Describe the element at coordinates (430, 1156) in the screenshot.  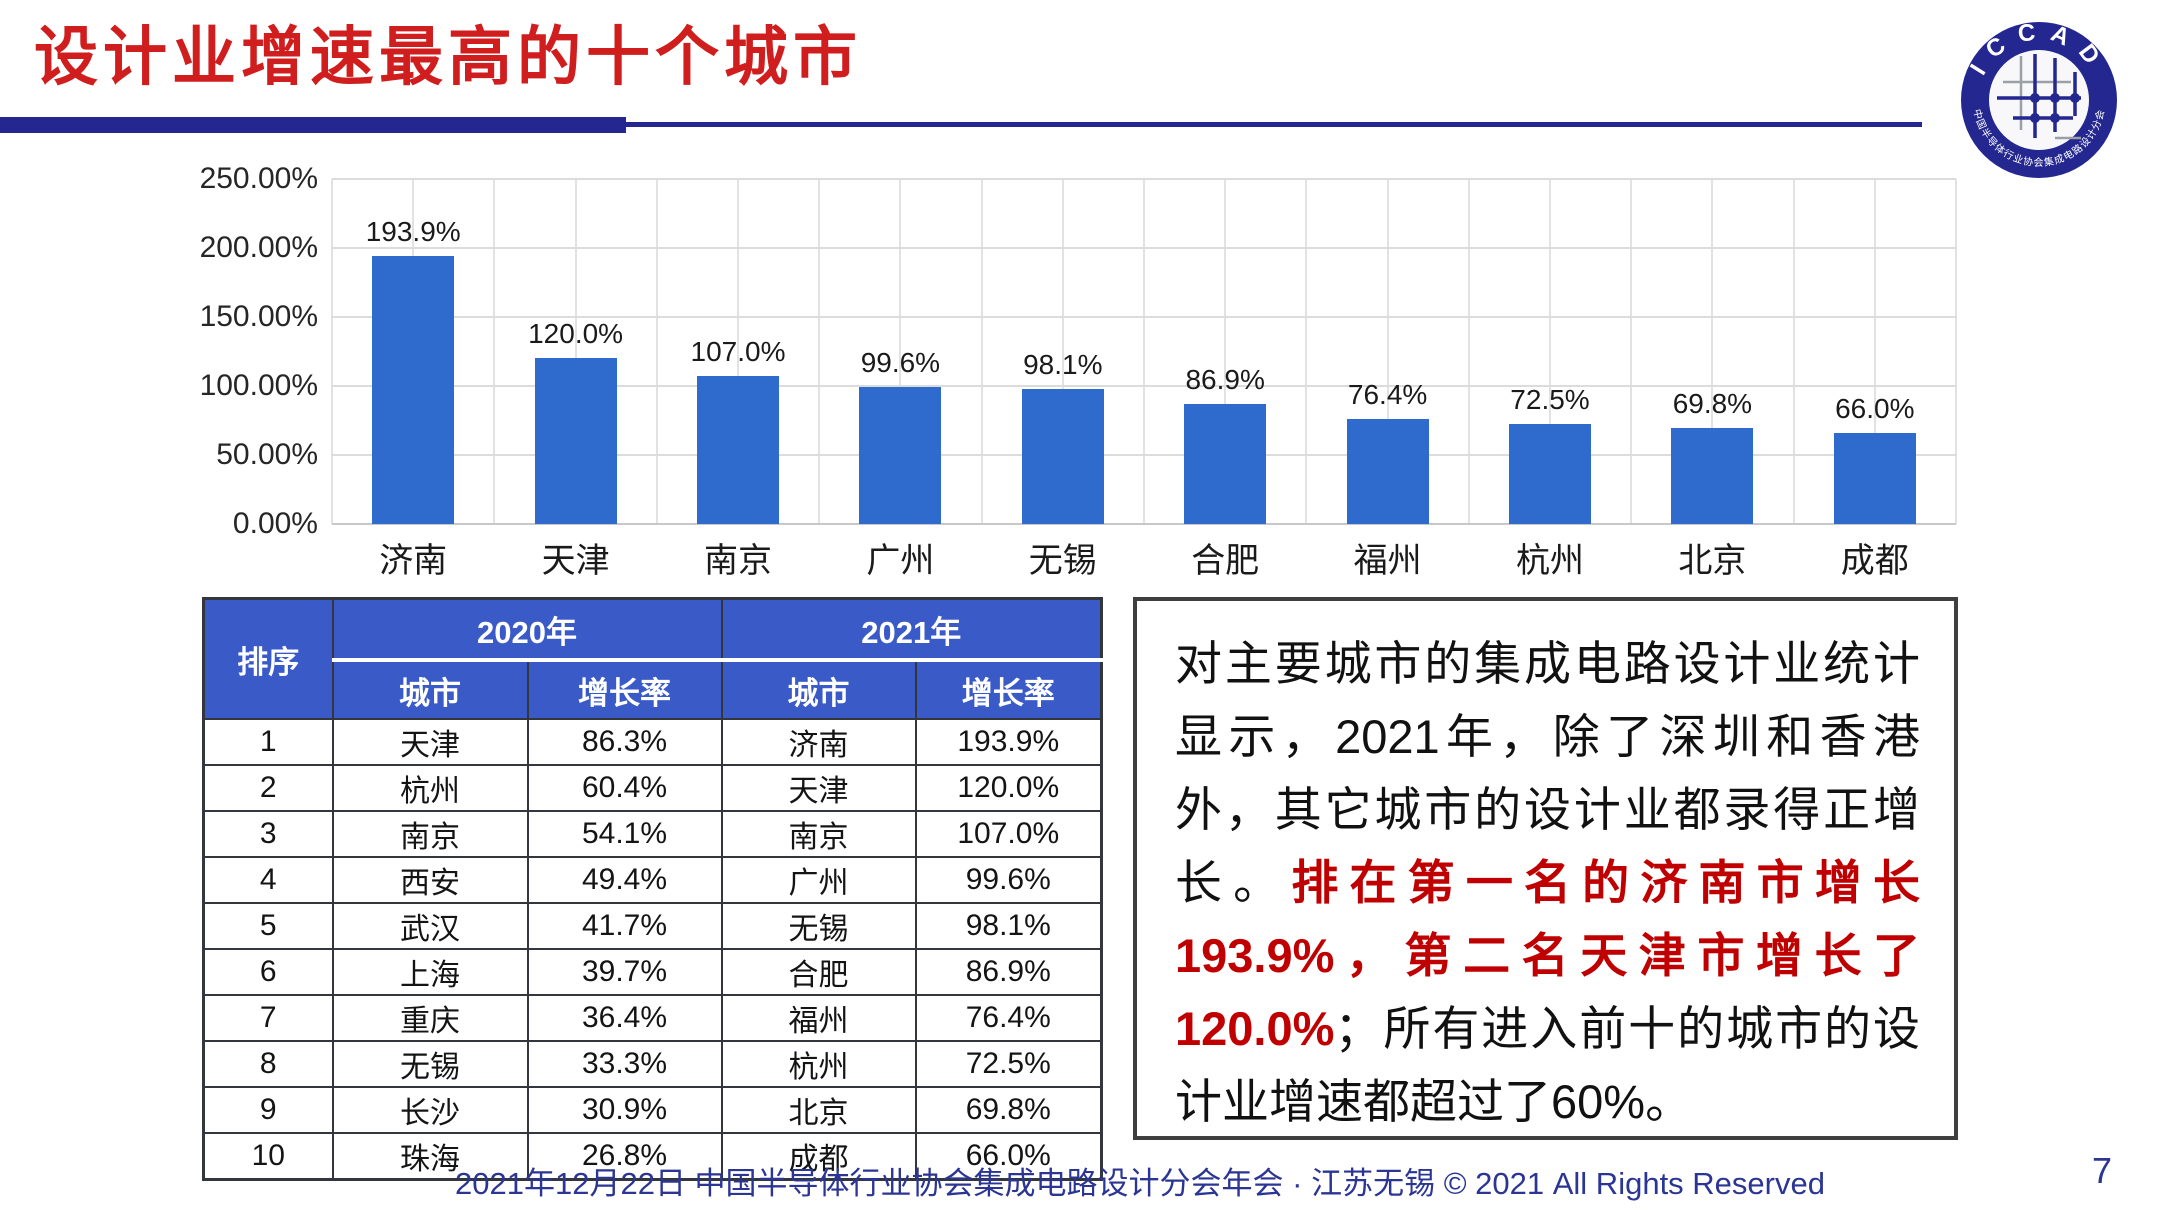
I see `cell-city-2020: 珠海` at that location.